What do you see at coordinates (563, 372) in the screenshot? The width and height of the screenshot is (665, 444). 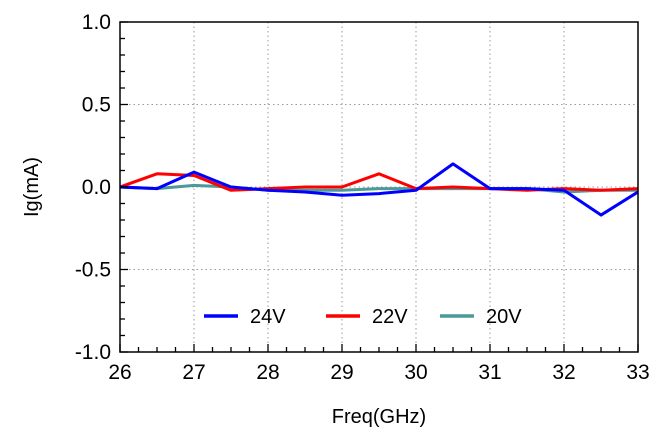 I see `x-tick-label: 32` at bounding box center [563, 372].